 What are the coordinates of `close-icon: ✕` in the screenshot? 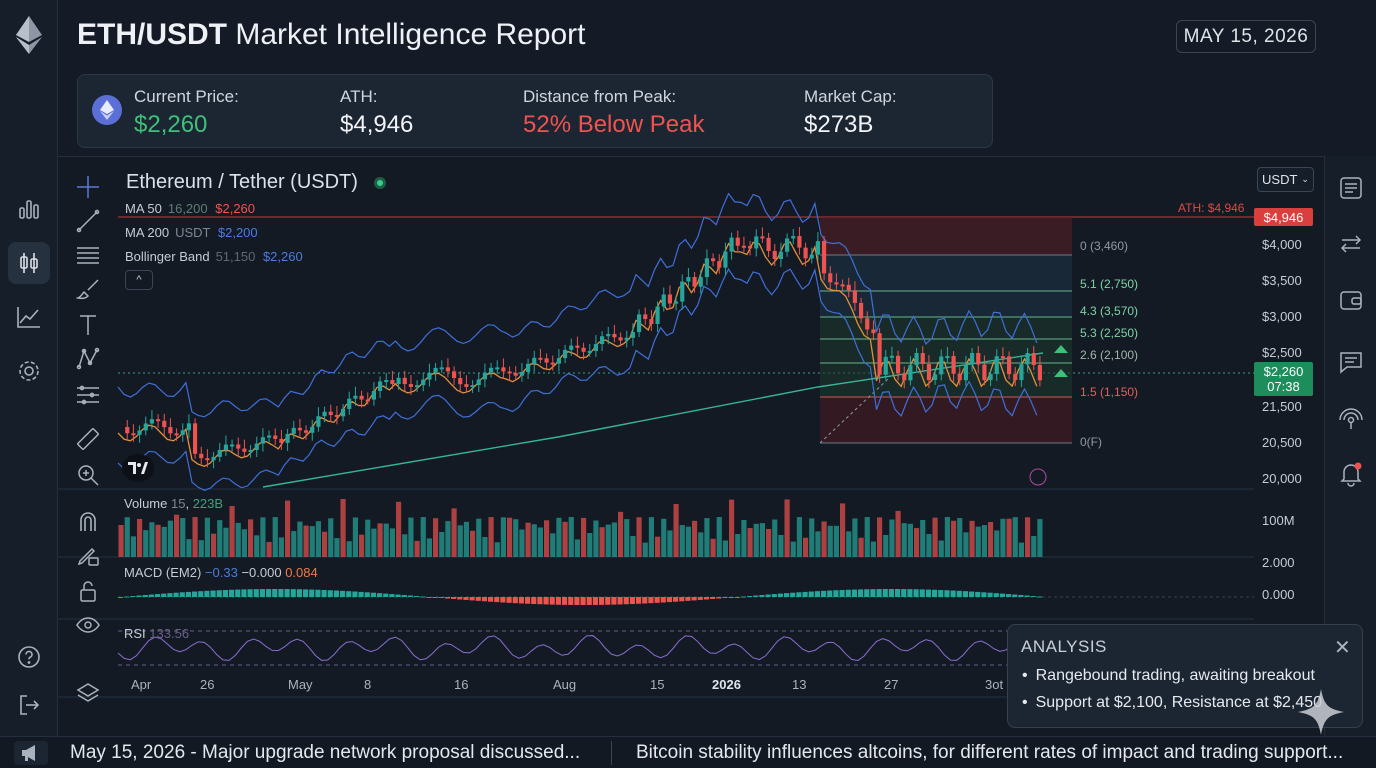 It's located at (1342, 648).